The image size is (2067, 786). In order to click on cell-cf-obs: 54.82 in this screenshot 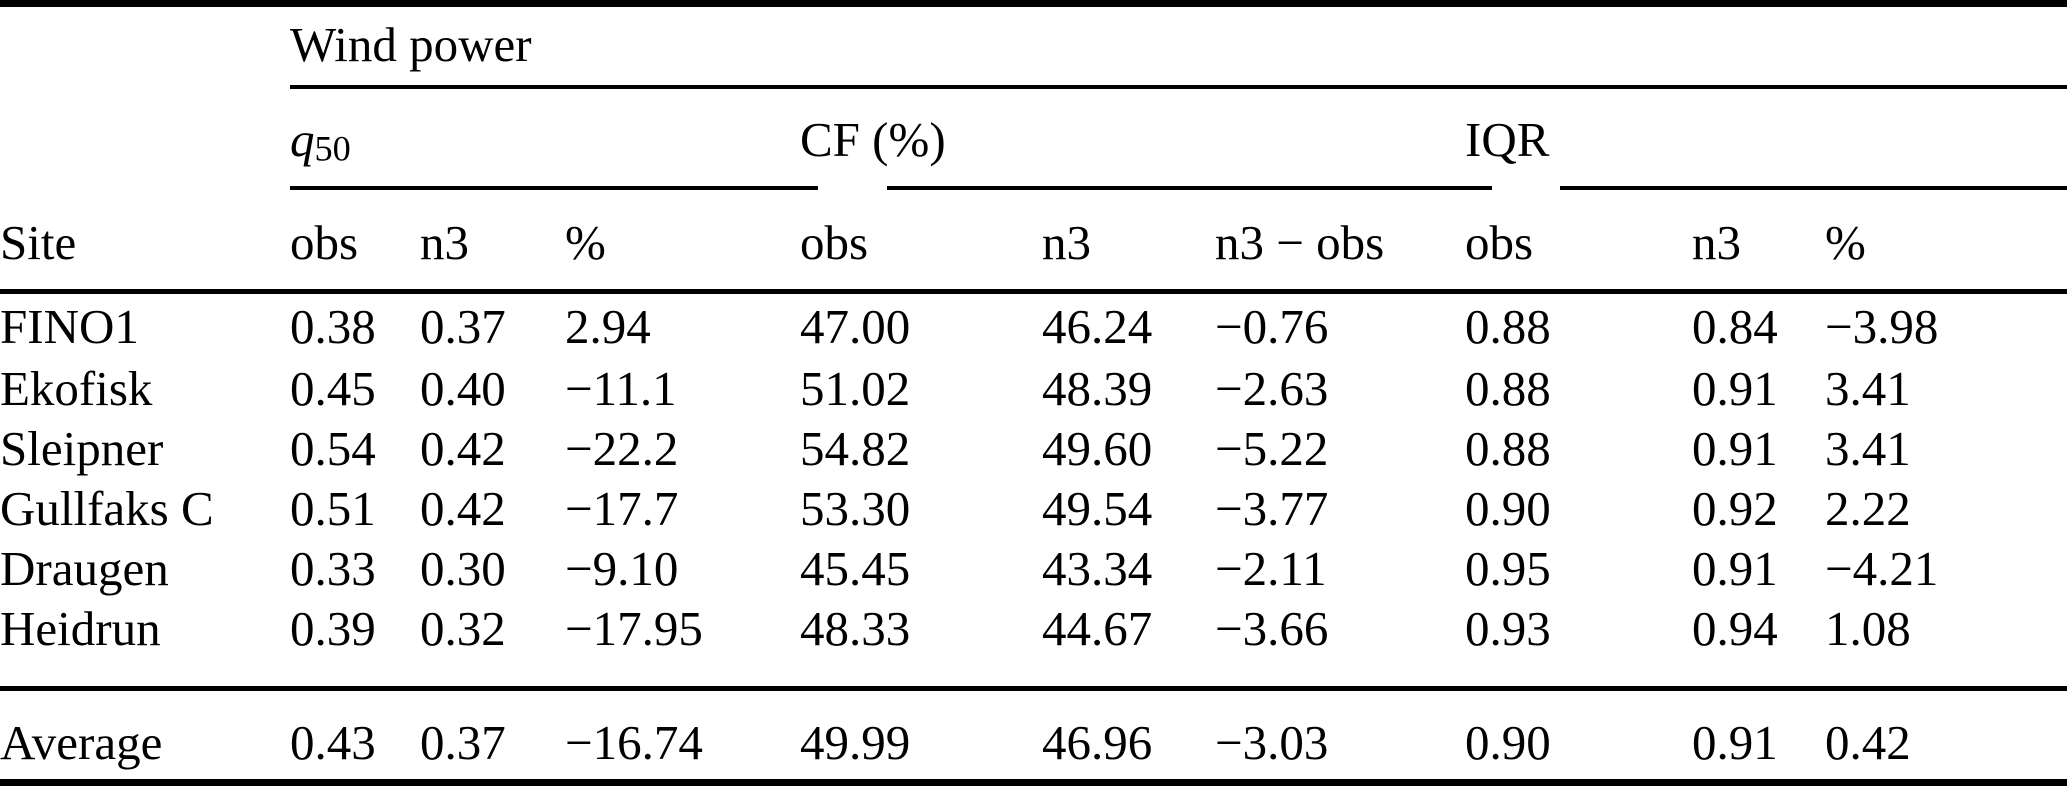, I will do `click(855, 448)`.